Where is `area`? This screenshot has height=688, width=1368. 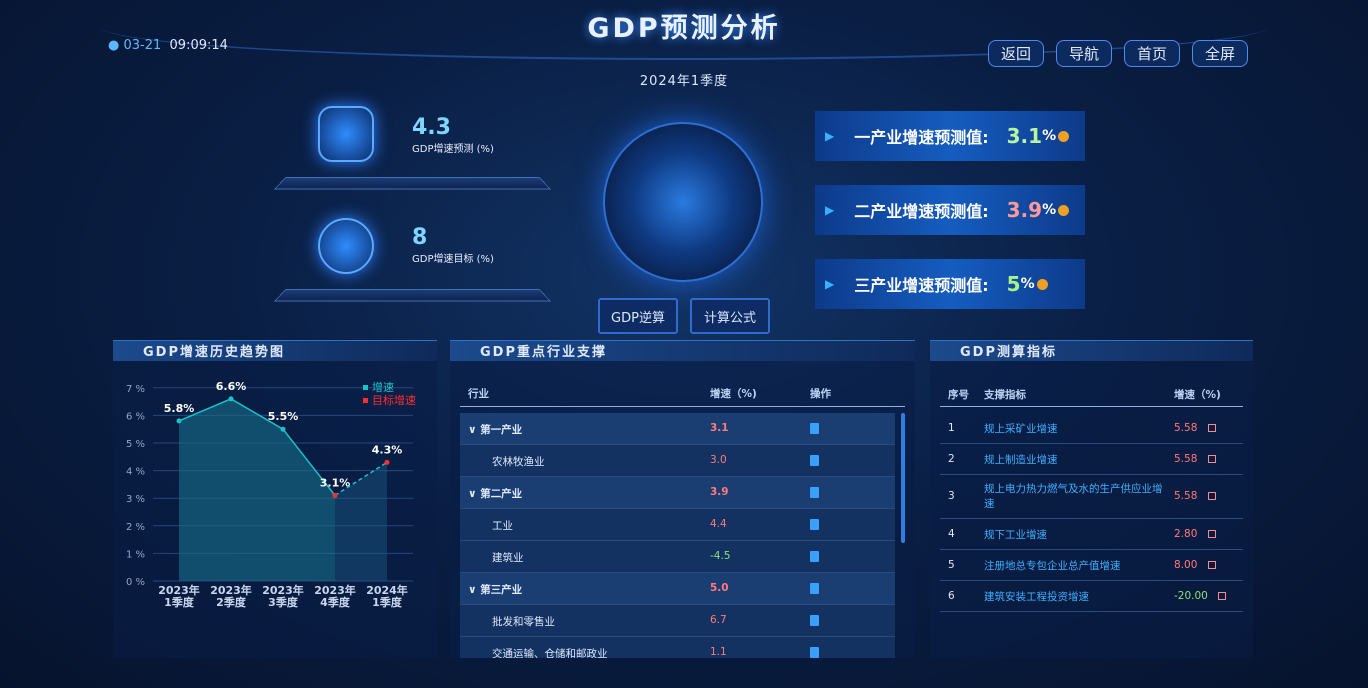 area is located at coordinates (361, 521).